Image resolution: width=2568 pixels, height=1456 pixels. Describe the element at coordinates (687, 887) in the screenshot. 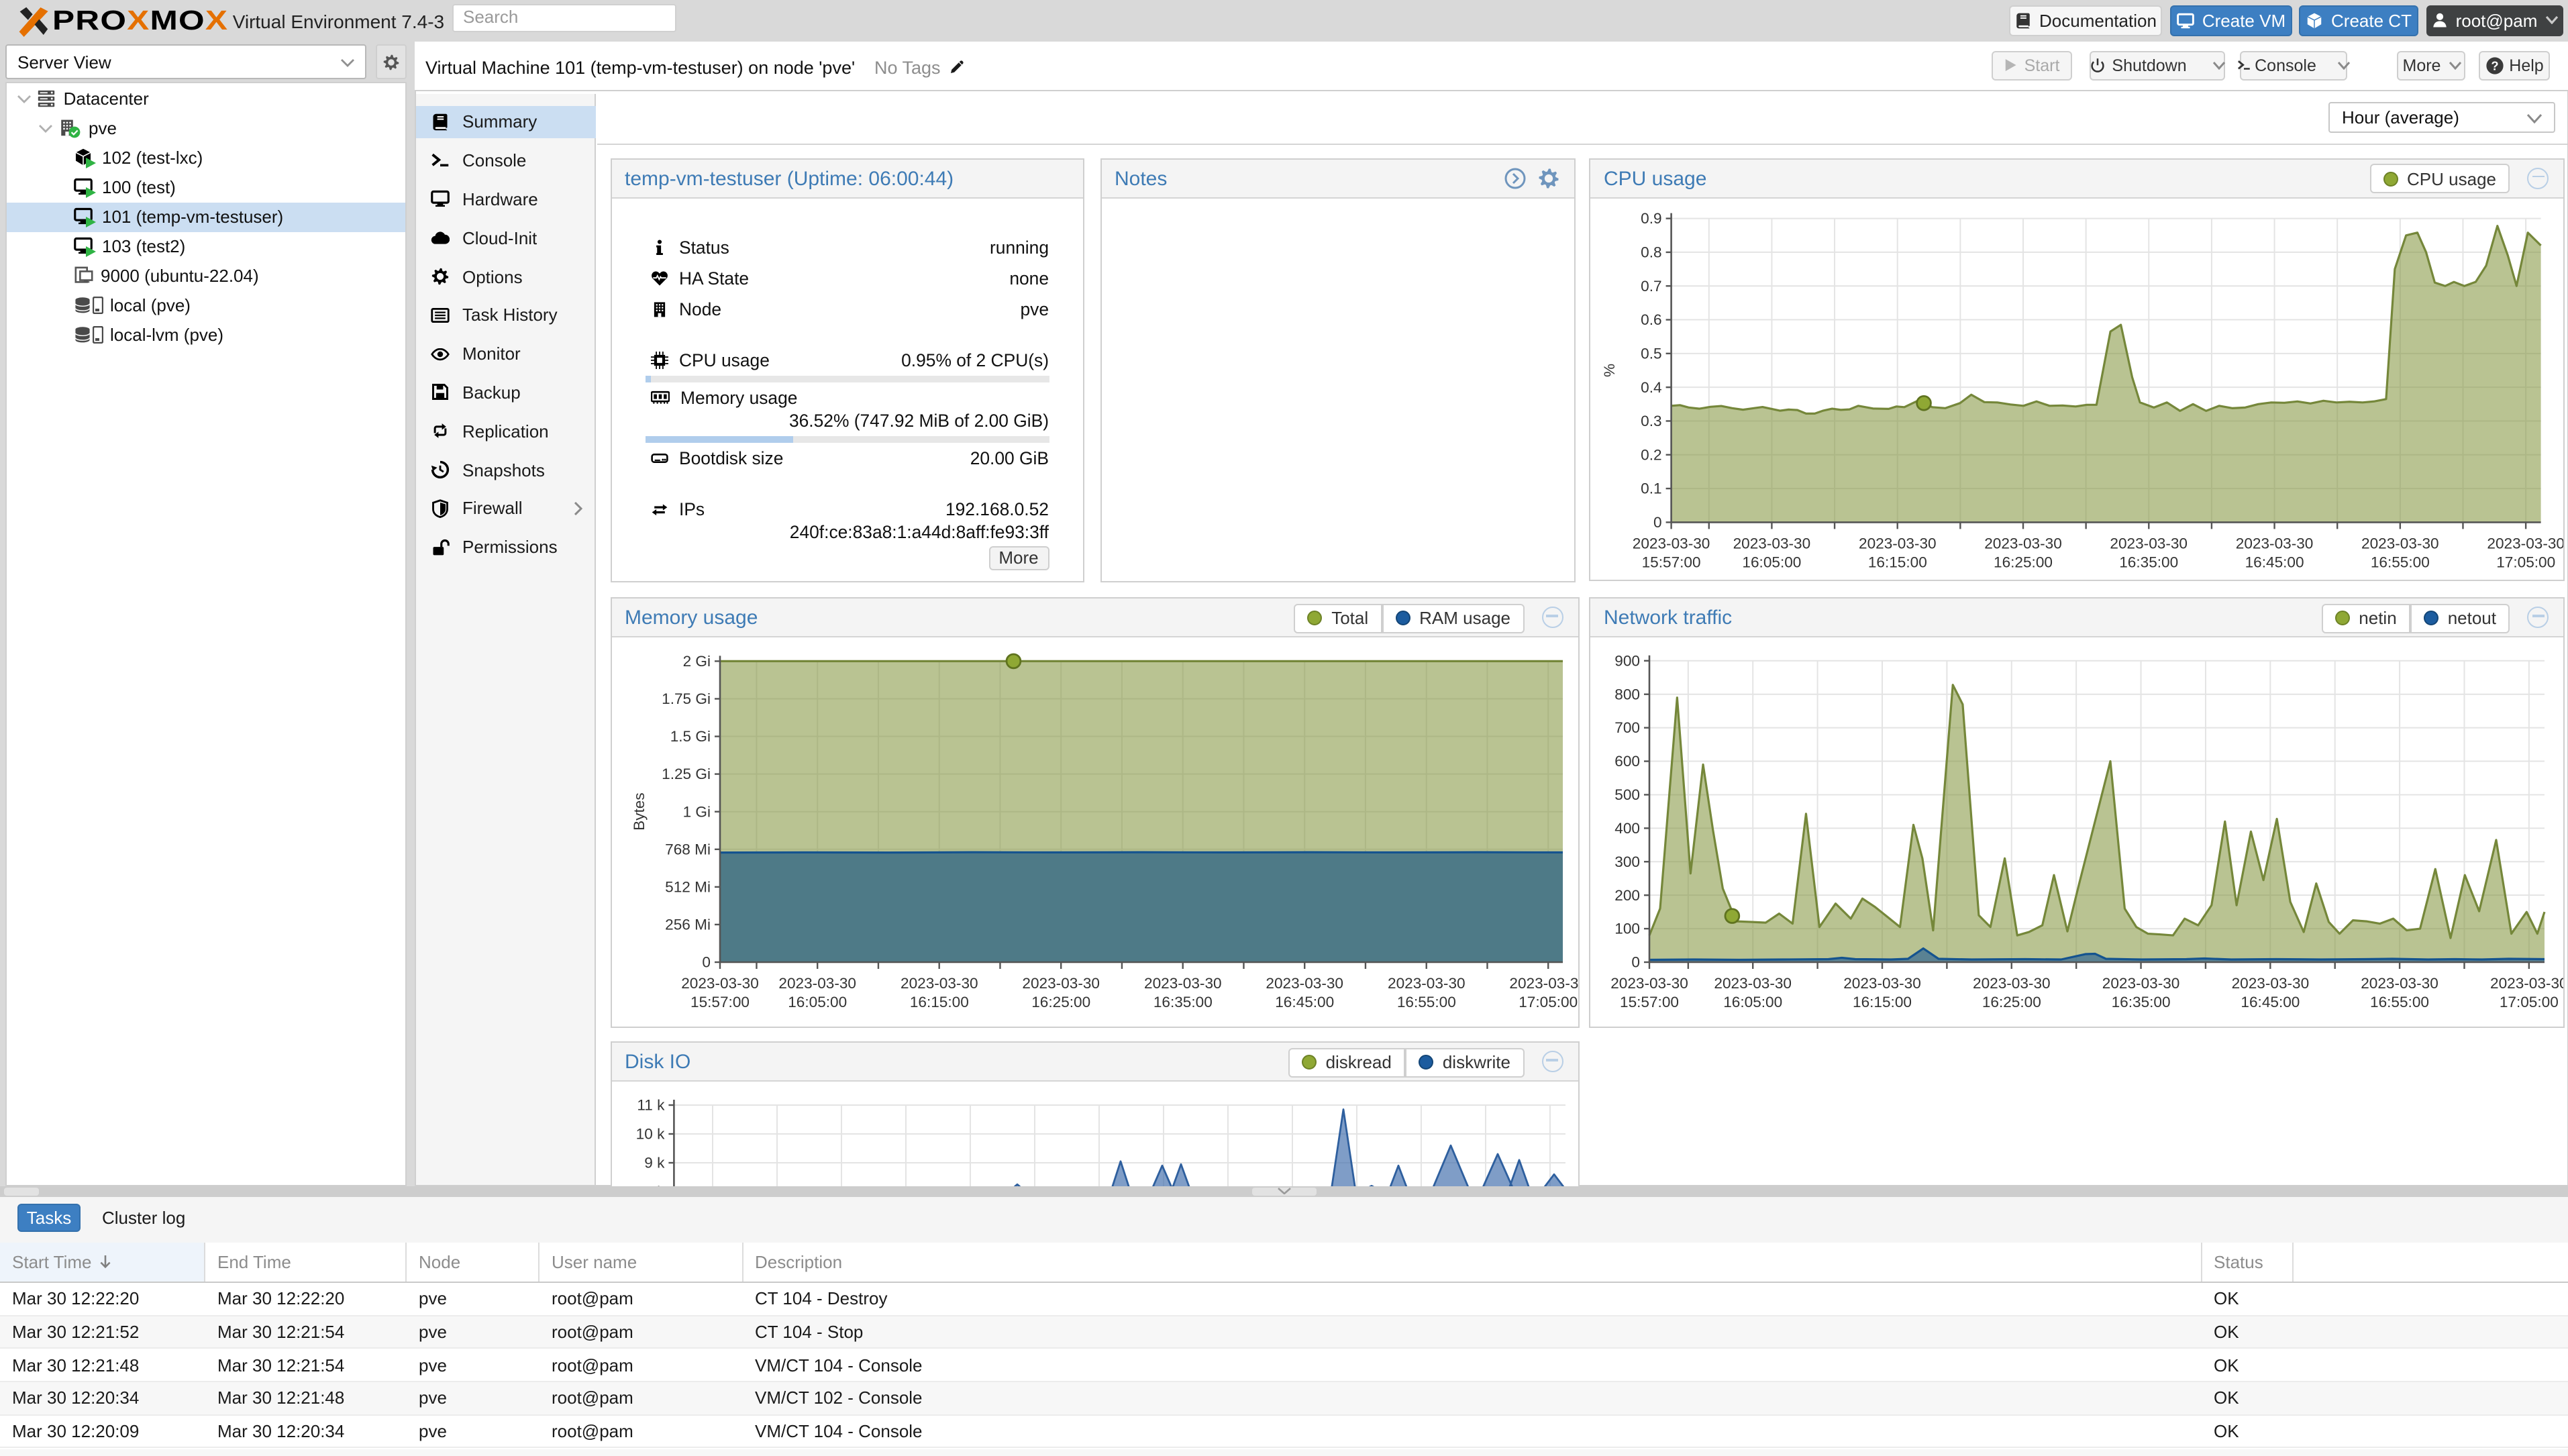

I see `svg-text: 512 Mi` at that location.